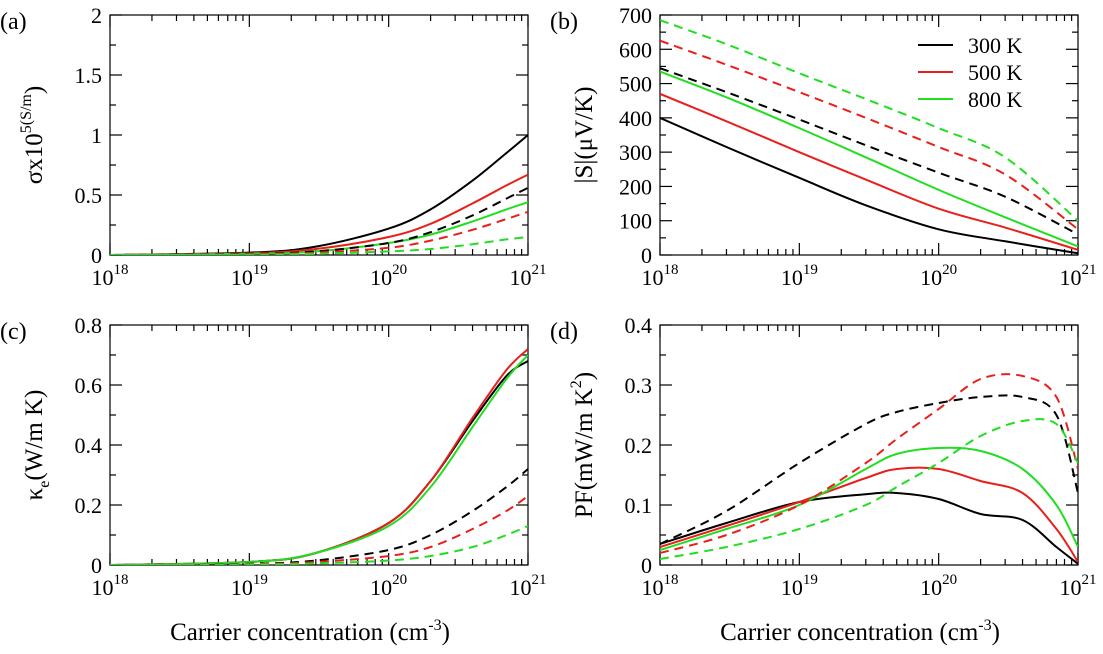  What do you see at coordinates (89, 325) in the screenshot?
I see `y-tick-label: 0.8` at bounding box center [89, 325].